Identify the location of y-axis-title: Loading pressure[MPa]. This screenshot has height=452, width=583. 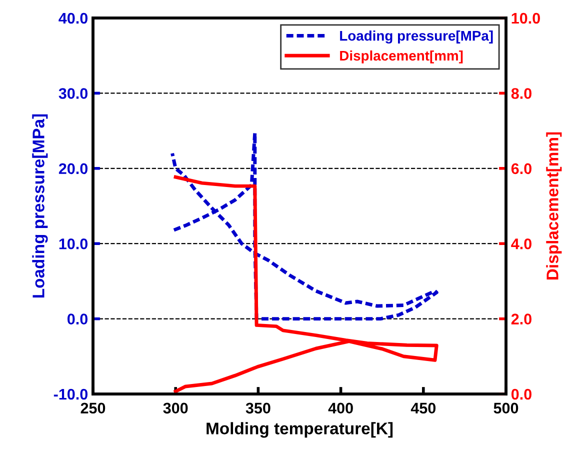
(40, 206).